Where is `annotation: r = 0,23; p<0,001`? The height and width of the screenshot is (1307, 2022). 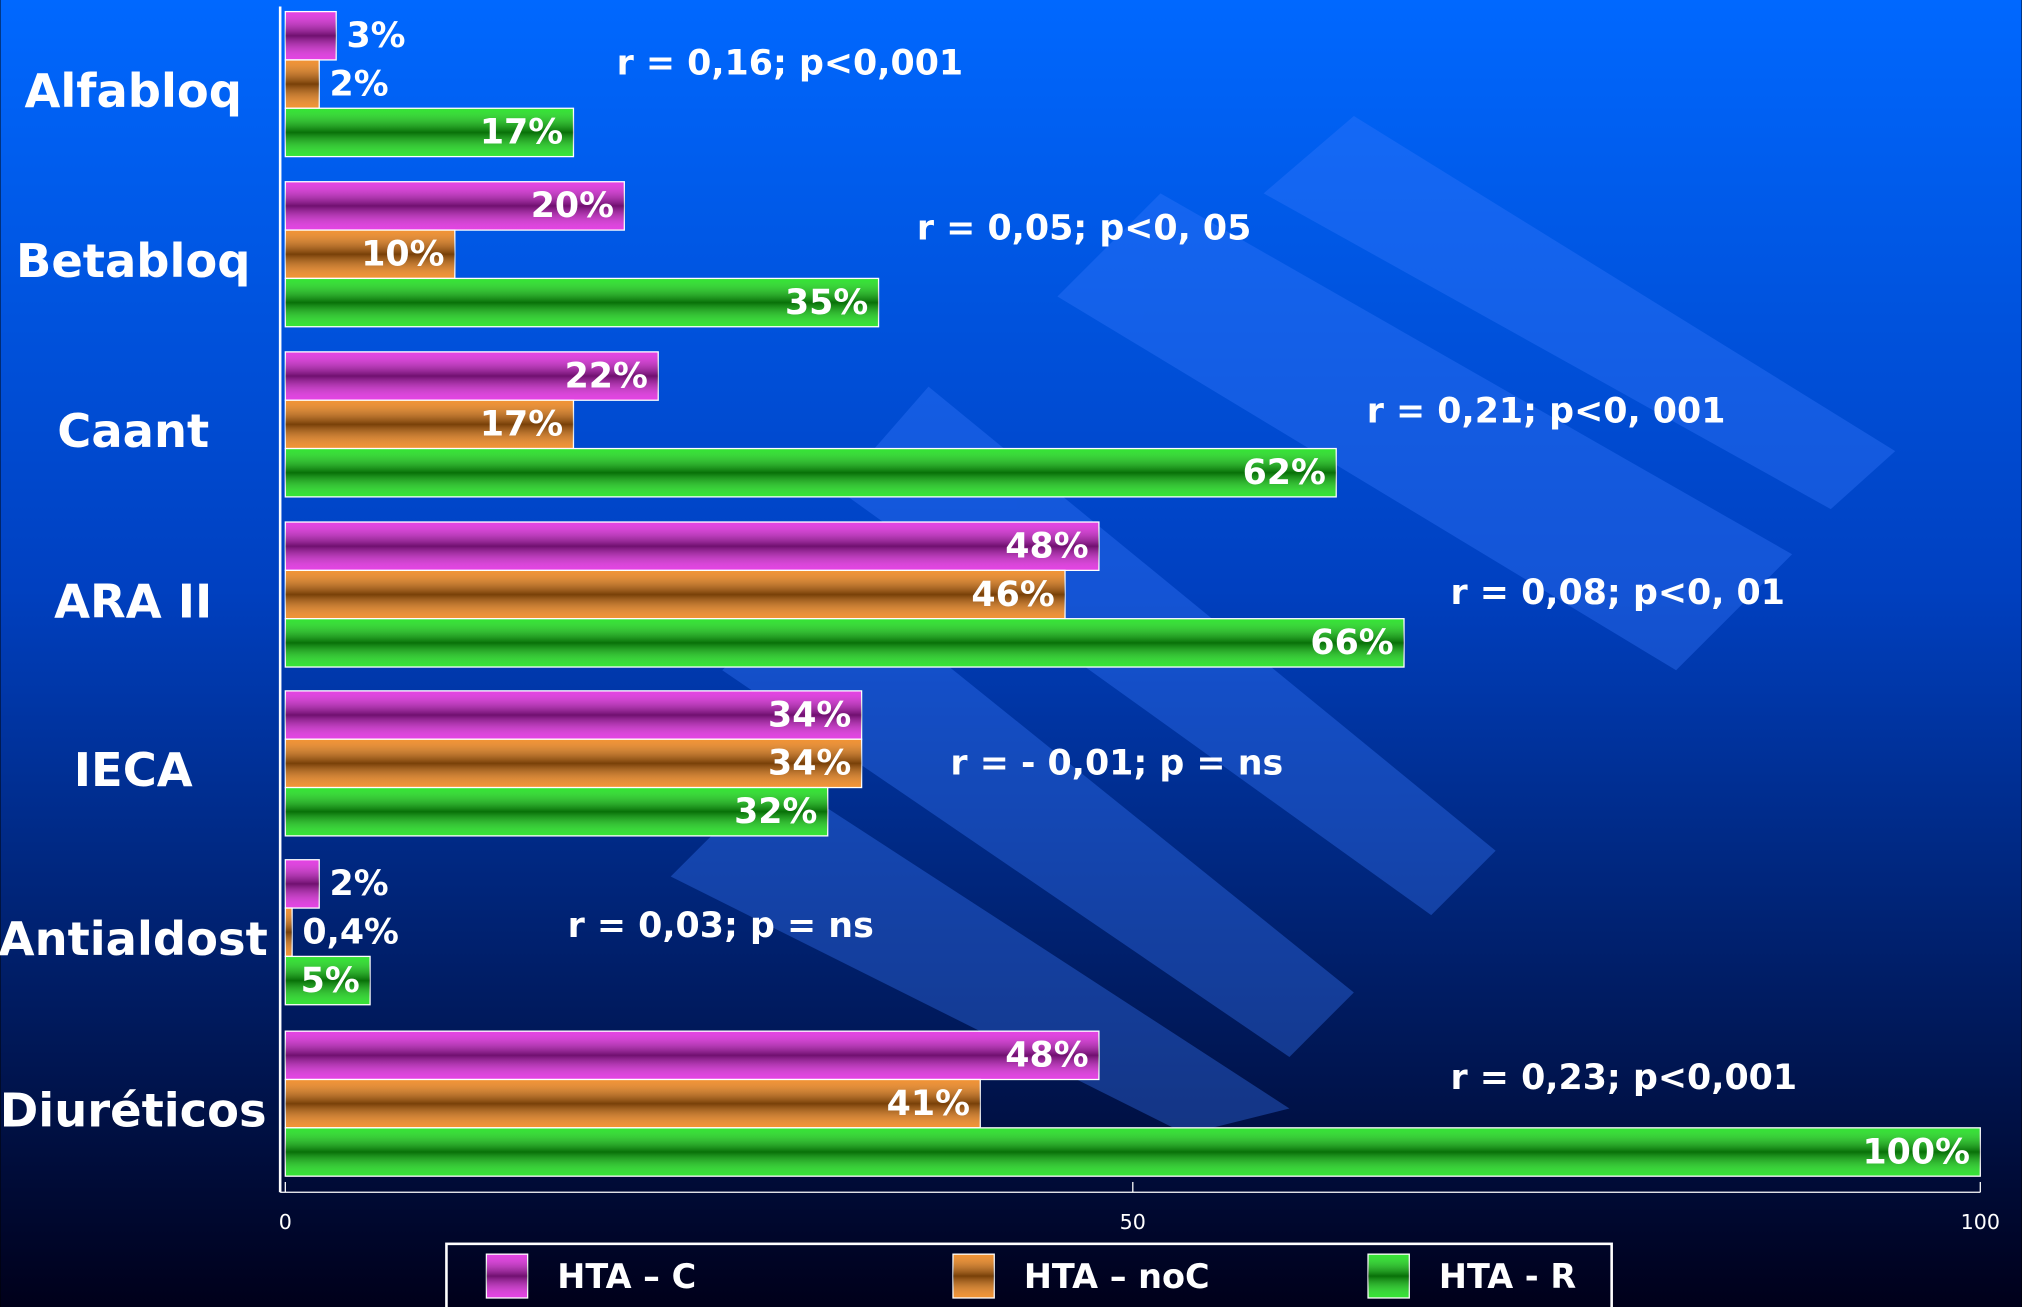
annotation: r = 0,23; p<0,001 is located at coordinates (1624, 1078).